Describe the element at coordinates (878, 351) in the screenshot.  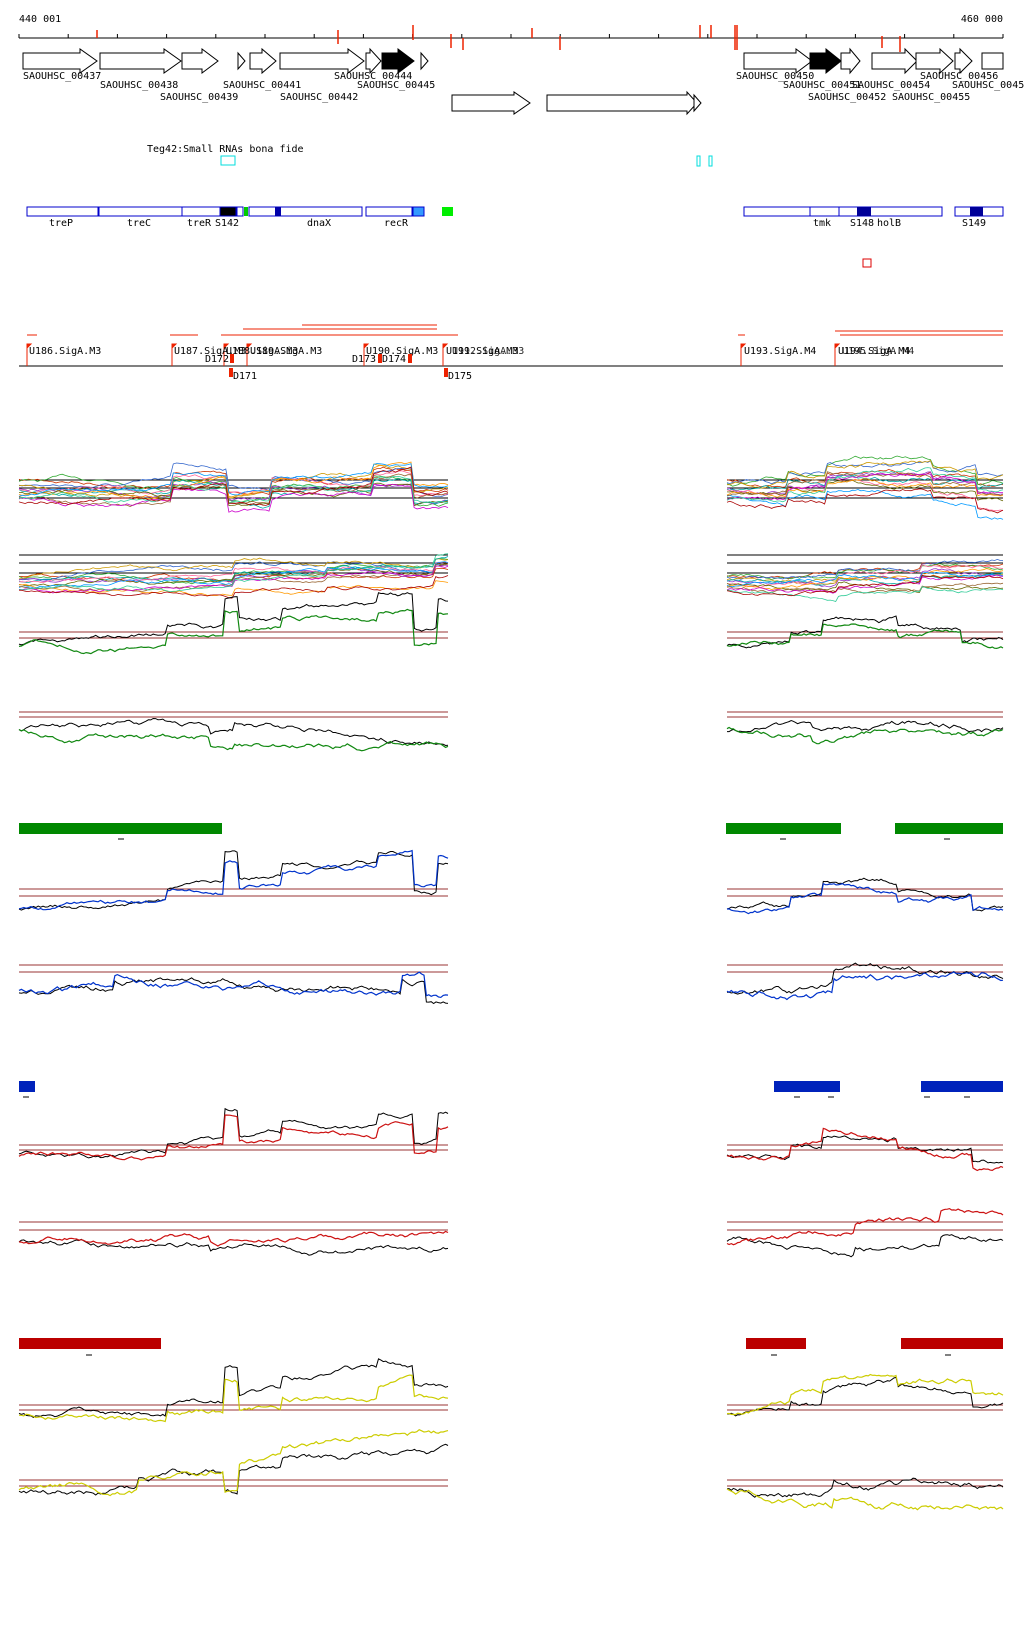
I see `promoter-label: U195.SigA.M4` at that location.